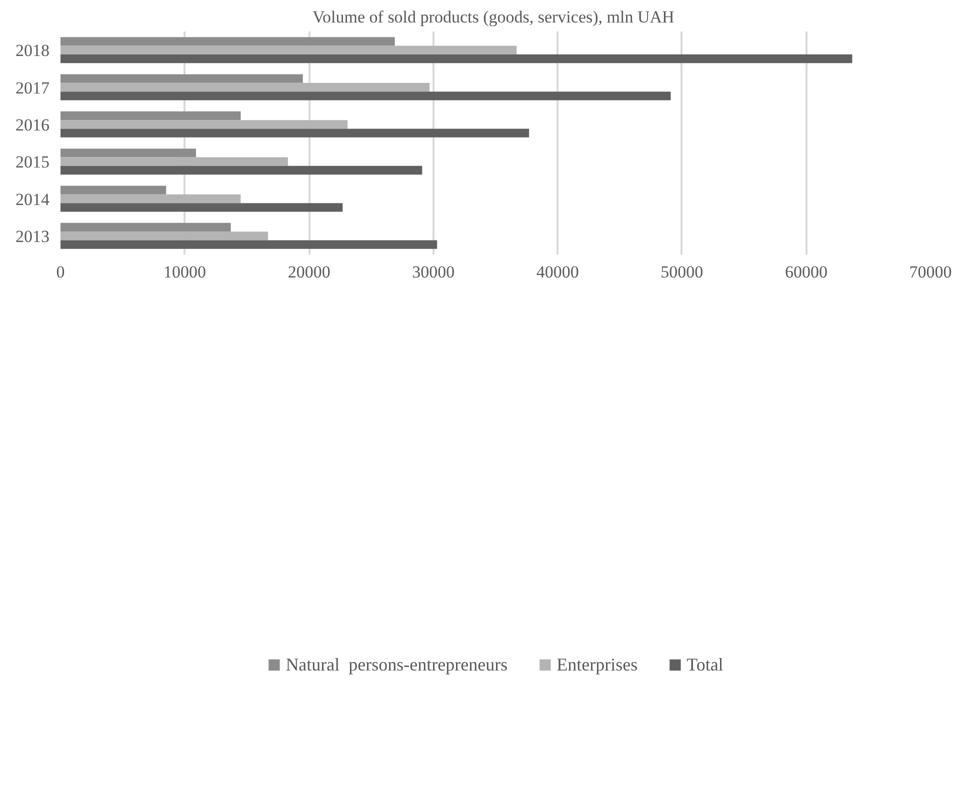 The width and height of the screenshot is (971, 808). What do you see at coordinates (33, 124) in the screenshot?
I see `y-tick-label: 2016` at bounding box center [33, 124].